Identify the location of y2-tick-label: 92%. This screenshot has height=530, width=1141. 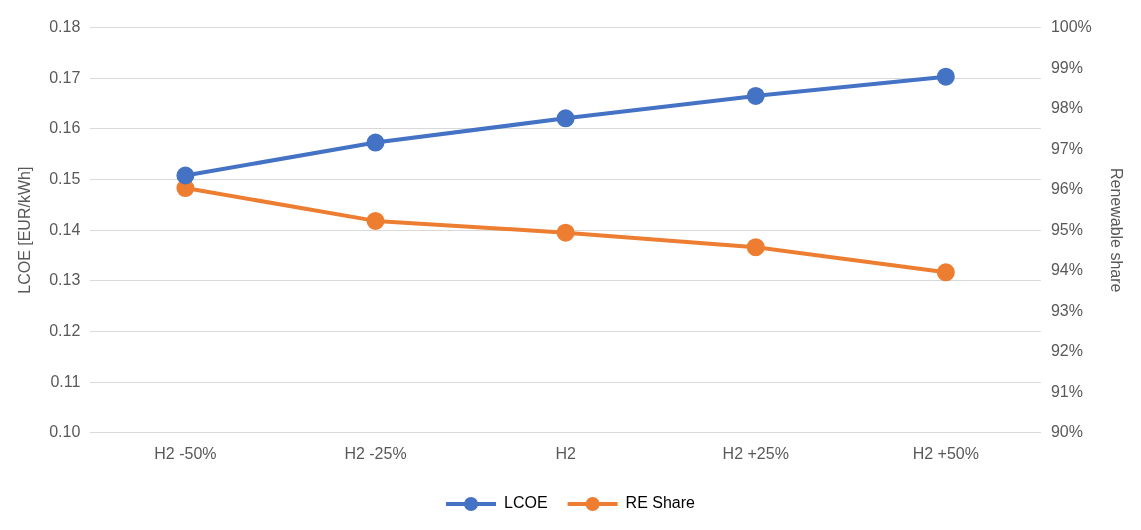
(1066, 351).